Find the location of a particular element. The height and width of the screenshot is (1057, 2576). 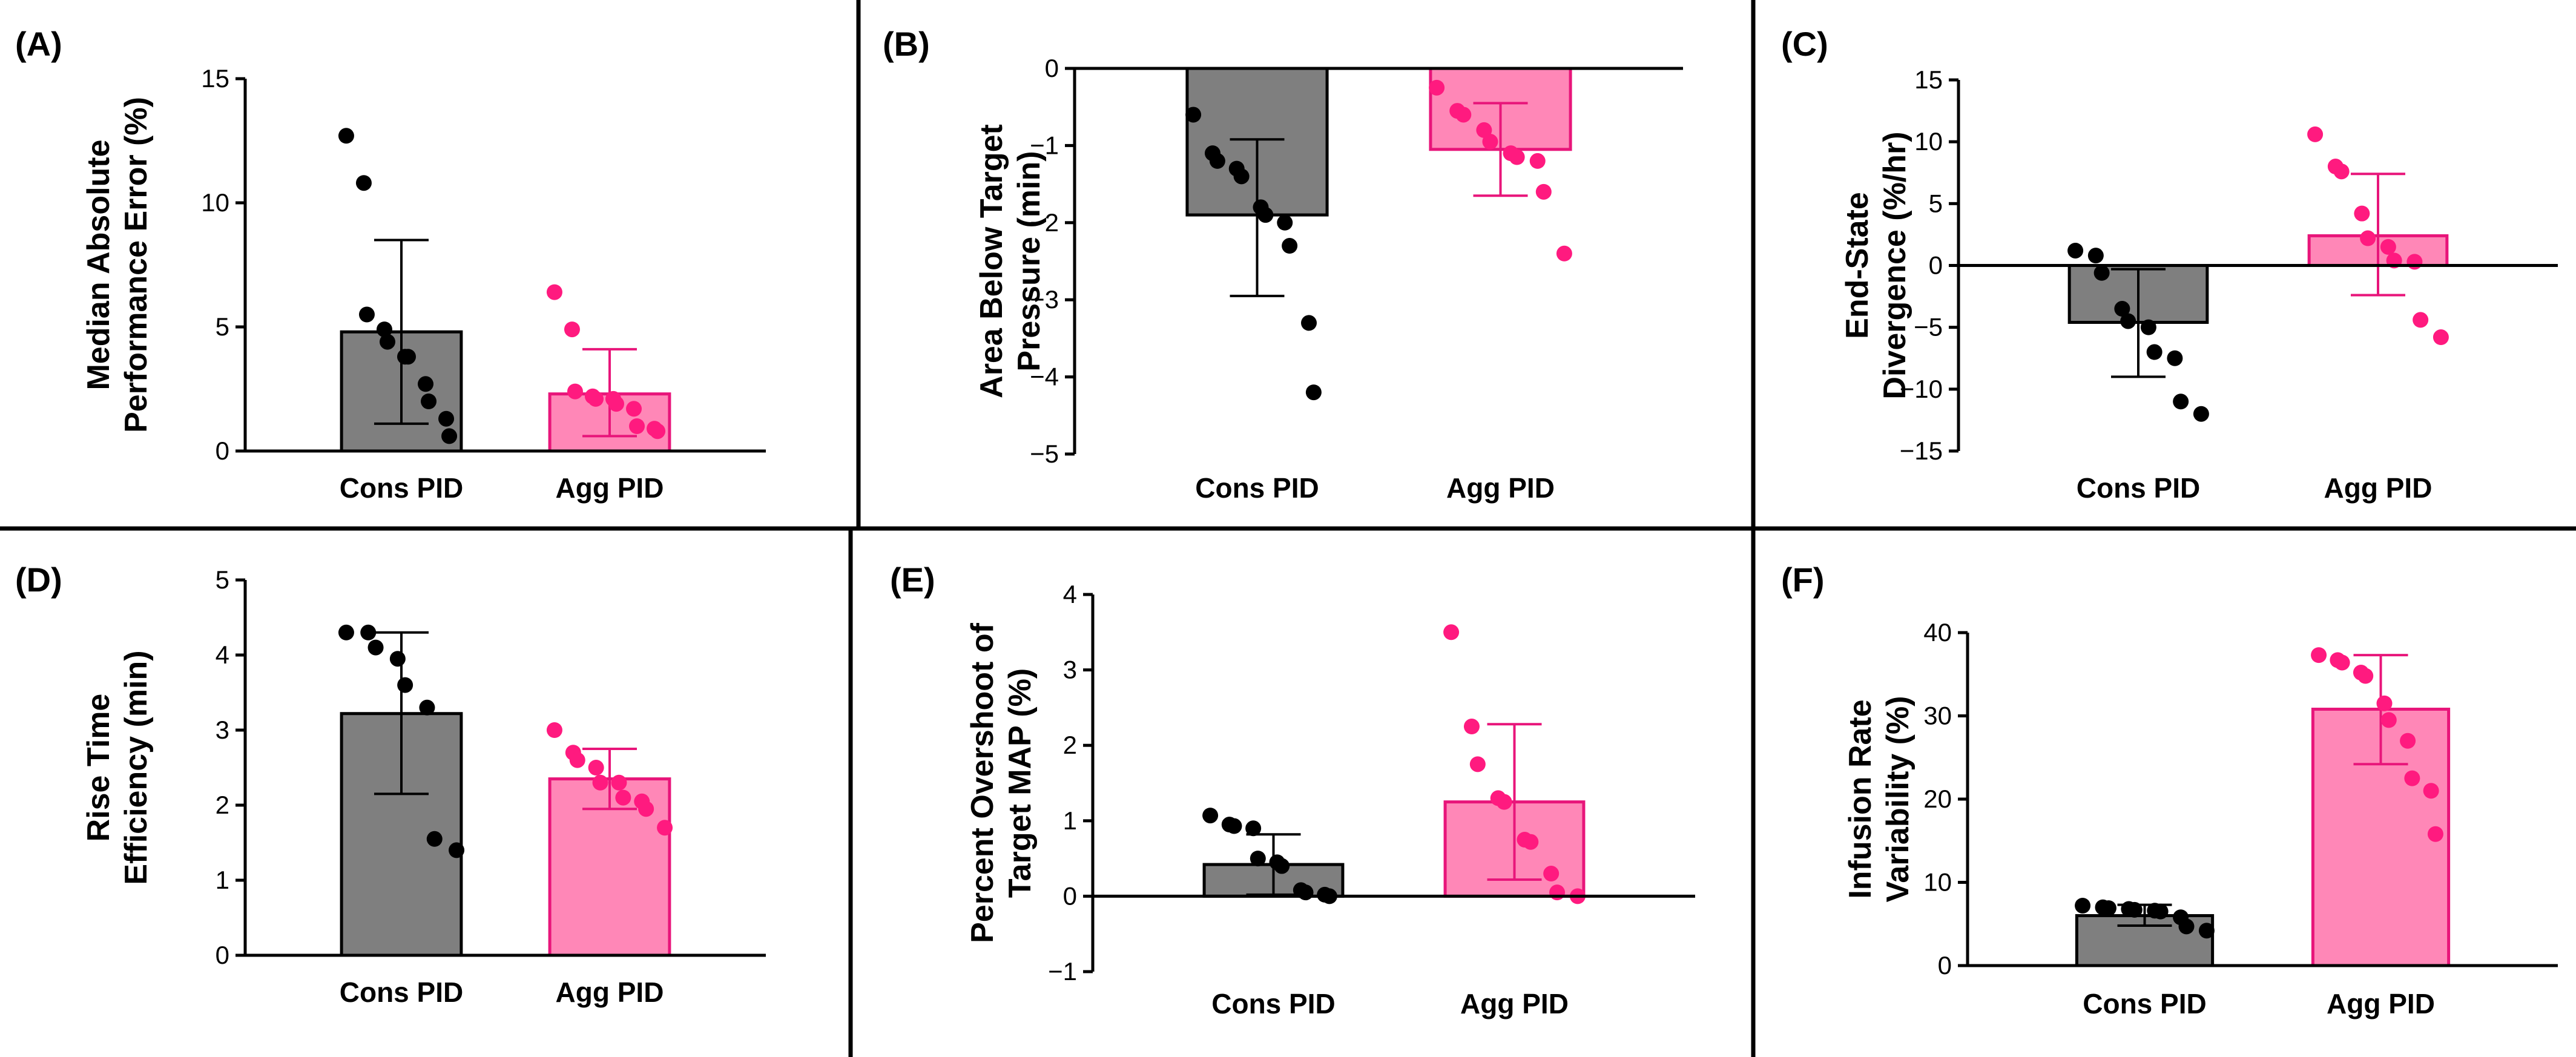

y-tick-label: −15 is located at coordinates (1921, 450).